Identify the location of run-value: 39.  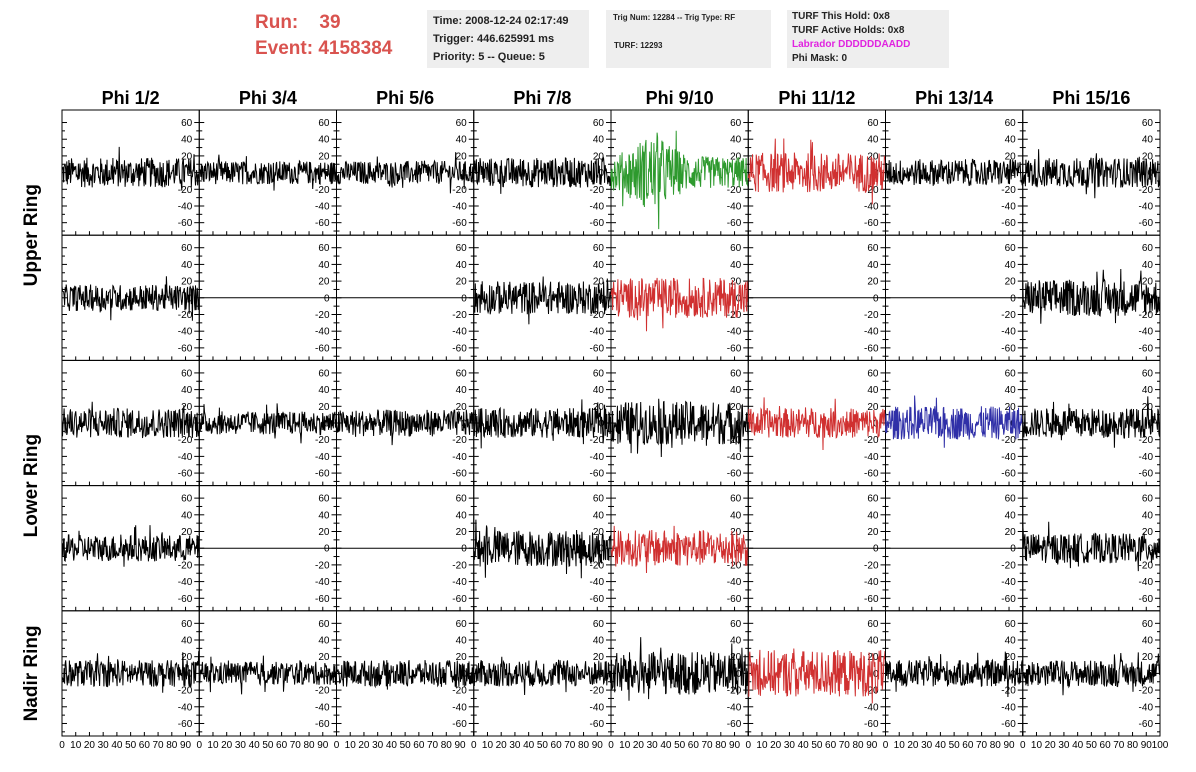
(330, 22).